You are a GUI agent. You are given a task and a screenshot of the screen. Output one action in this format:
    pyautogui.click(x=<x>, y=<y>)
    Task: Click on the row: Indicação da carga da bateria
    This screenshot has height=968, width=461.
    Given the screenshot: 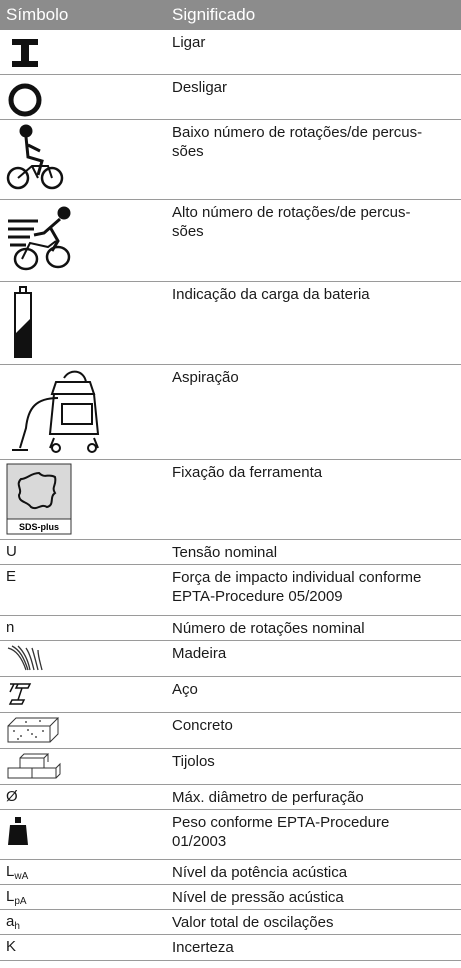 What is the action you would take?
    pyautogui.click(x=230, y=323)
    